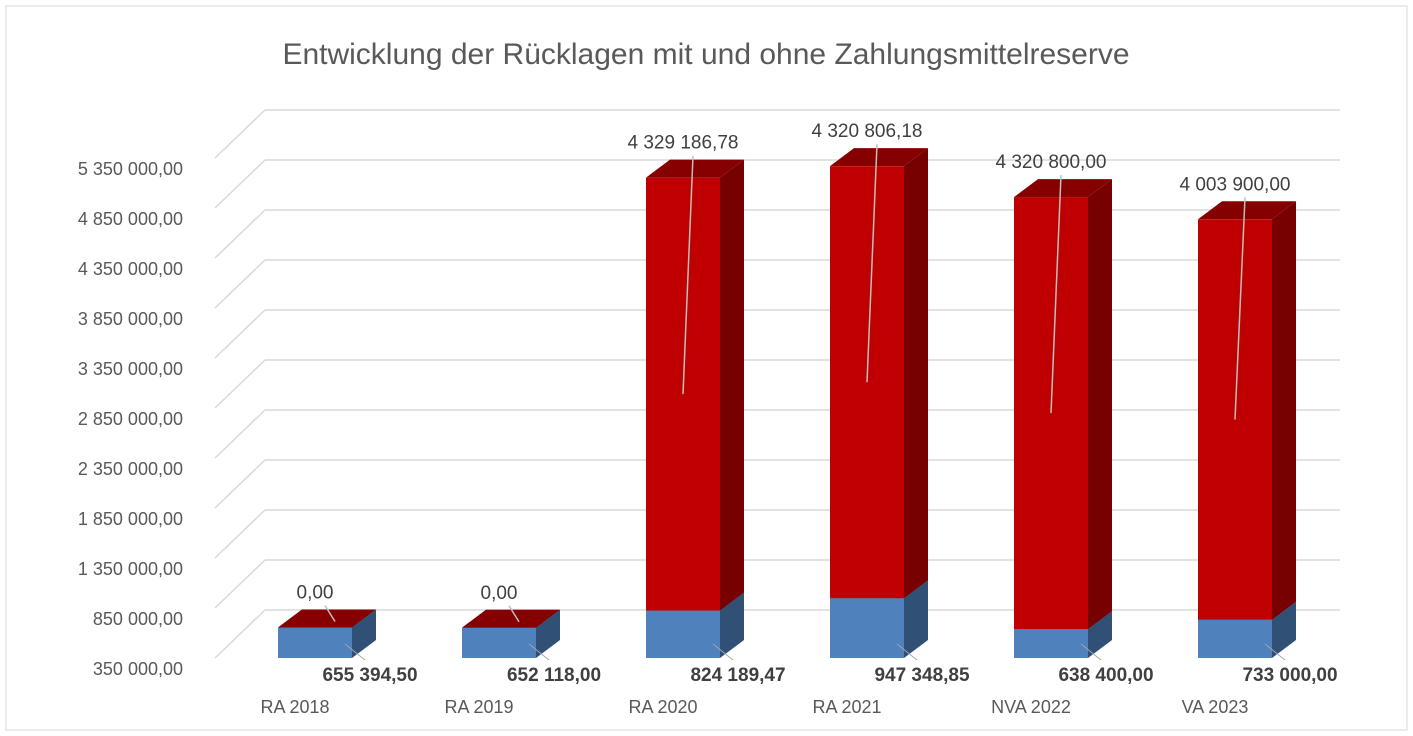  Describe the element at coordinates (130, 519) in the screenshot. I see `y-tick-label: 1 850 000,00` at that location.